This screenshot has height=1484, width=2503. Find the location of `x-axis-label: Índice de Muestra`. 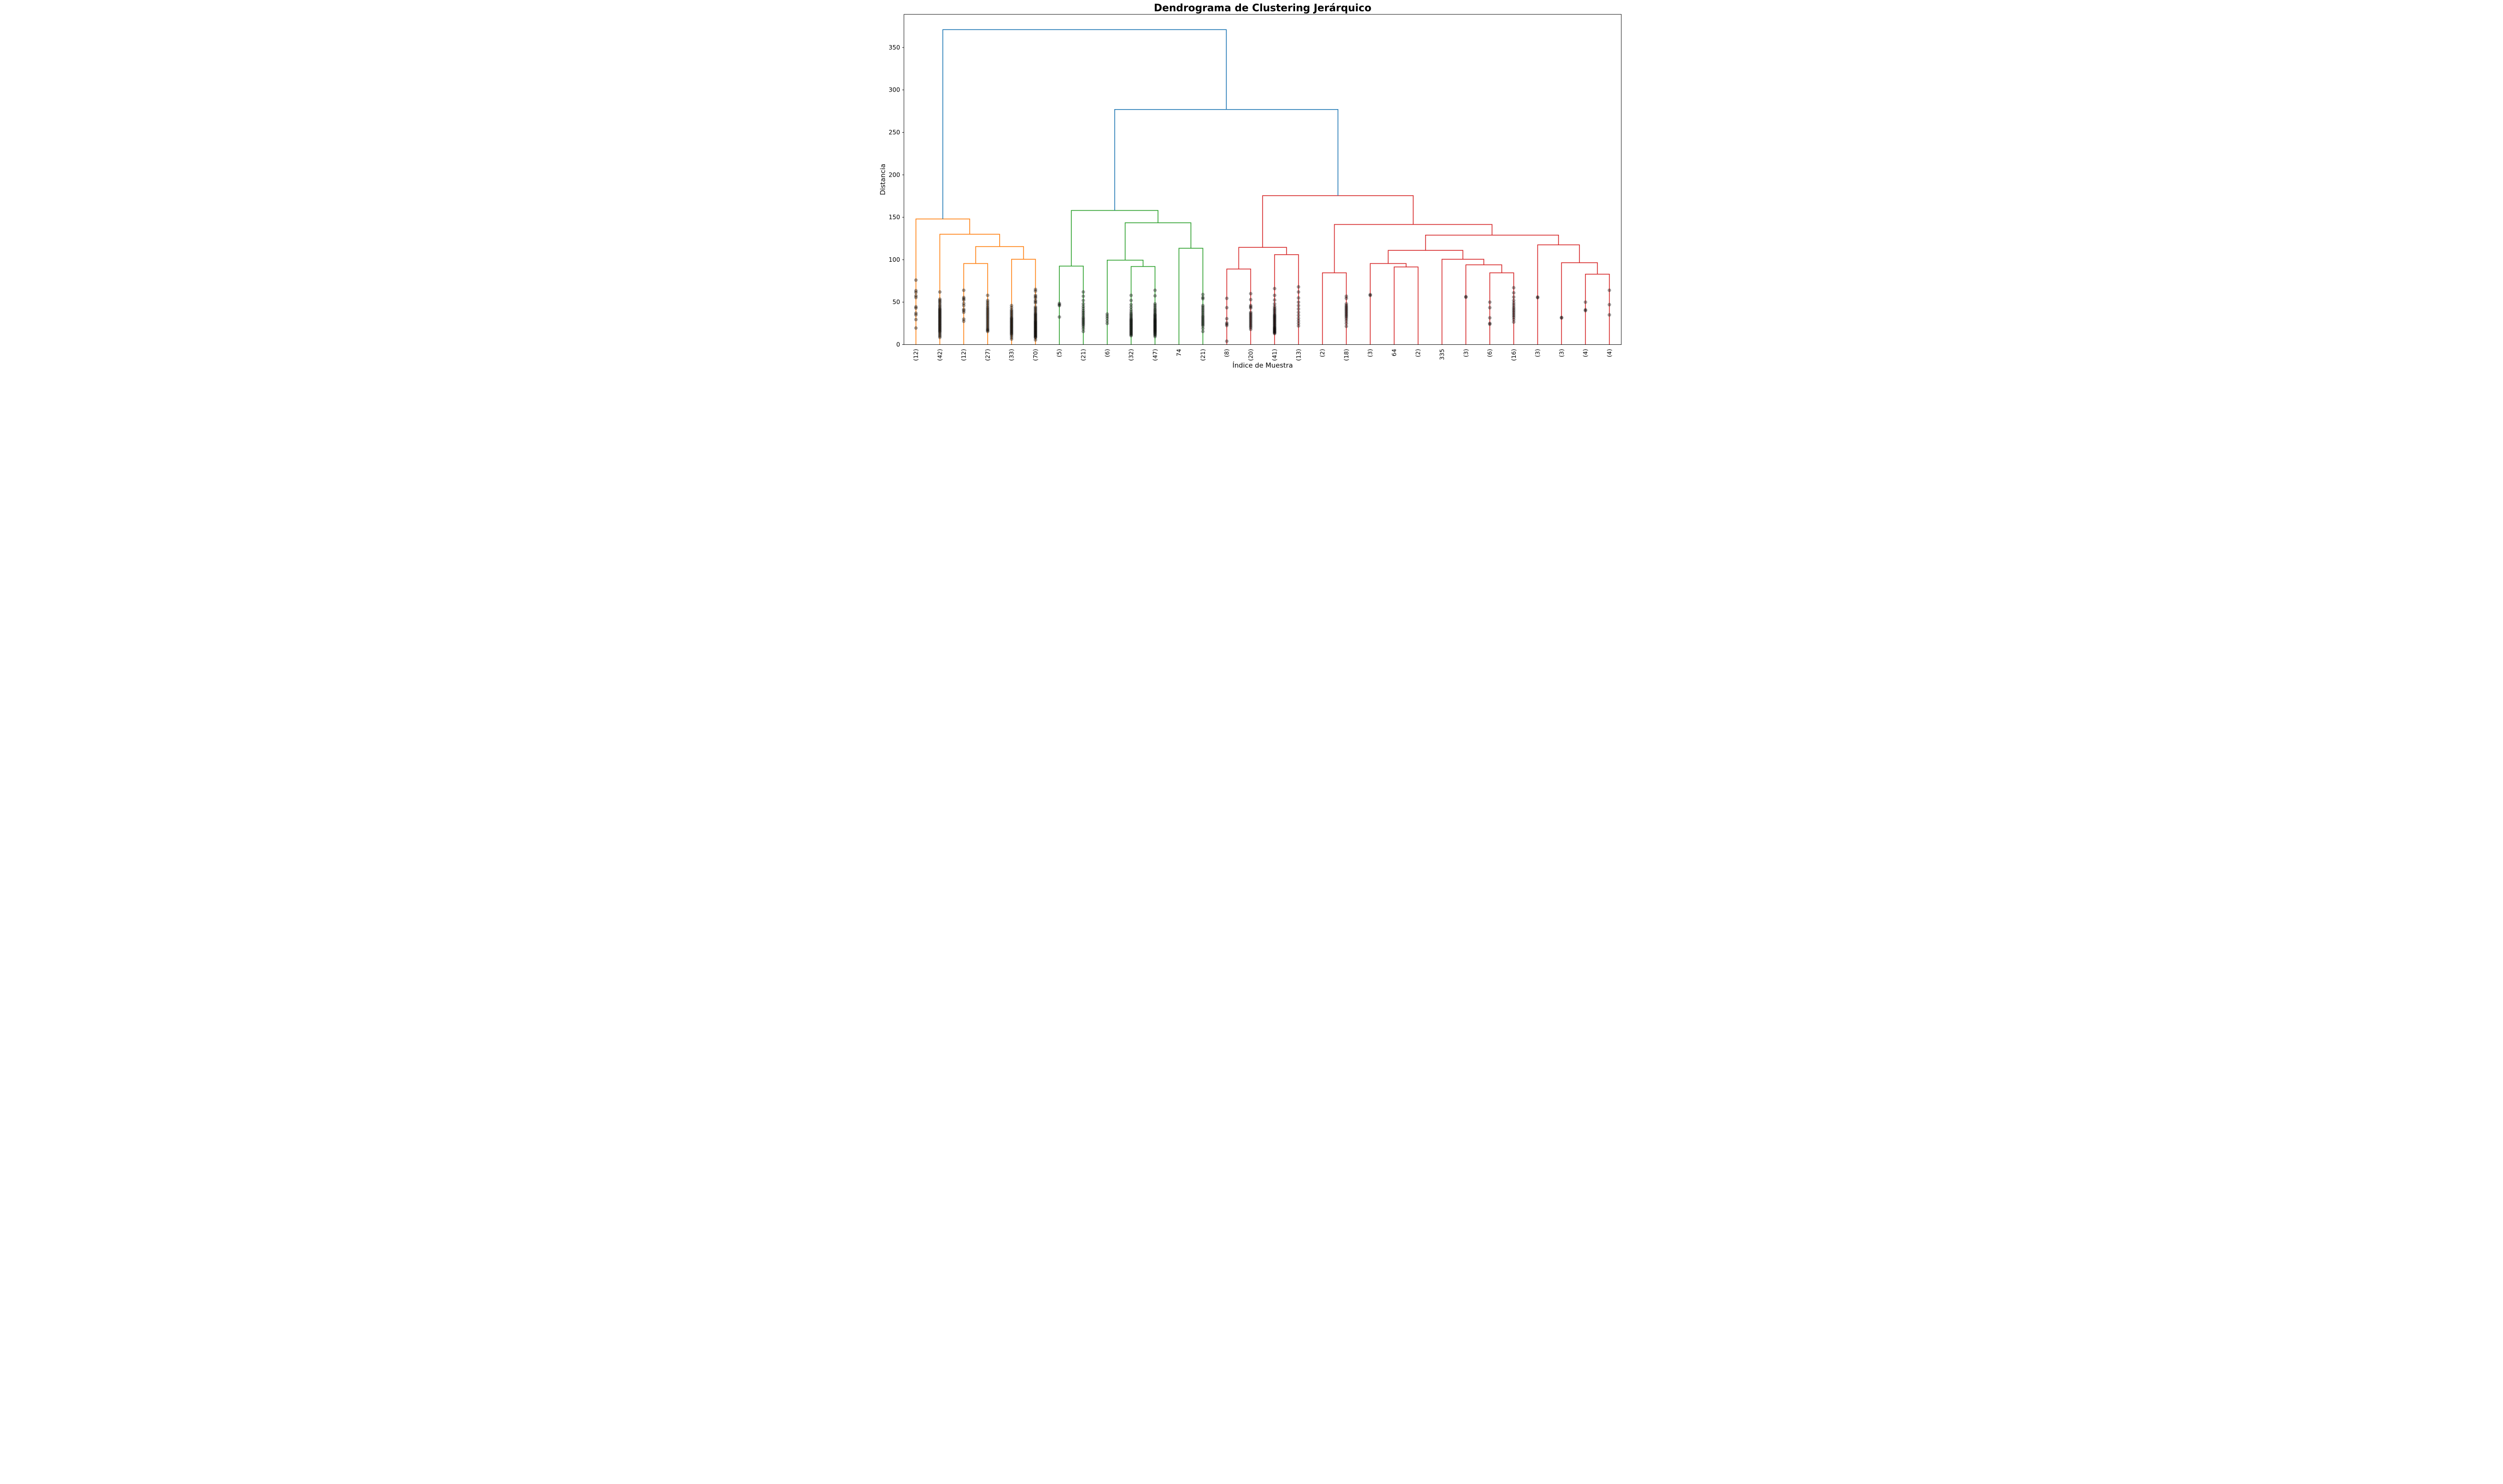

x-axis-label: Índice de Muestra is located at coordinates (1262, 365).